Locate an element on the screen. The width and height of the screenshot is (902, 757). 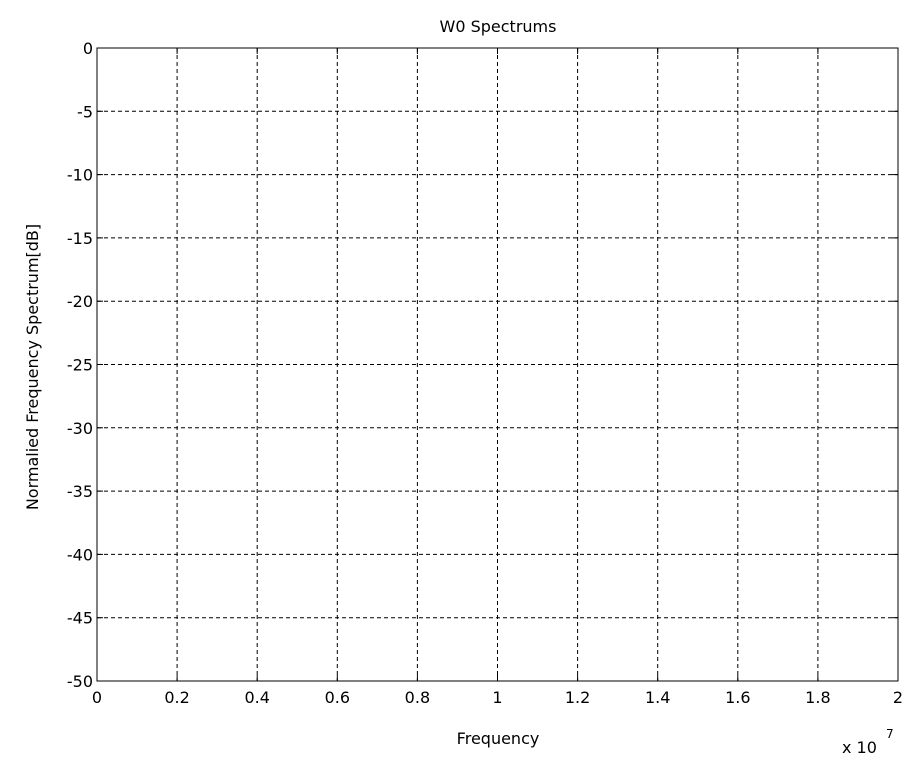
x-tick-label: 0.2 is located at coordinates (176, 697).